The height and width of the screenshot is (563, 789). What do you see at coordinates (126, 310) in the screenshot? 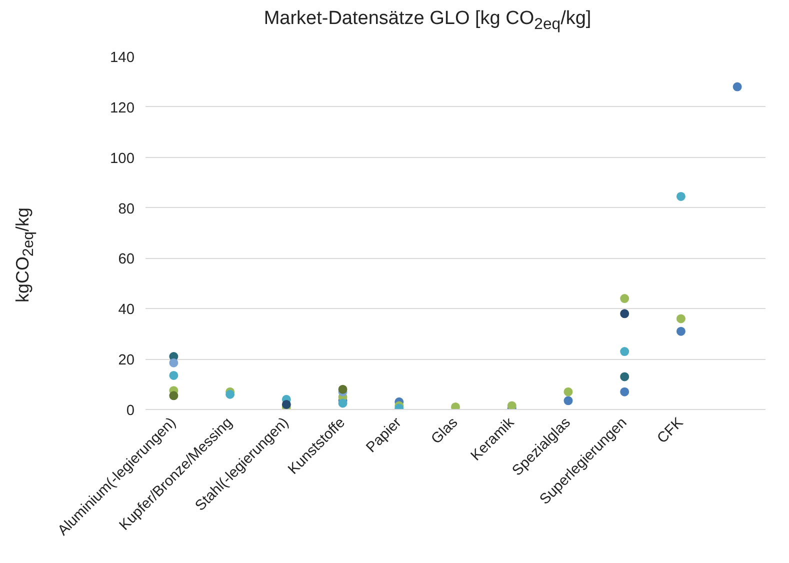
I see `y-tick-label: 40` at bounding box center [126, 310].